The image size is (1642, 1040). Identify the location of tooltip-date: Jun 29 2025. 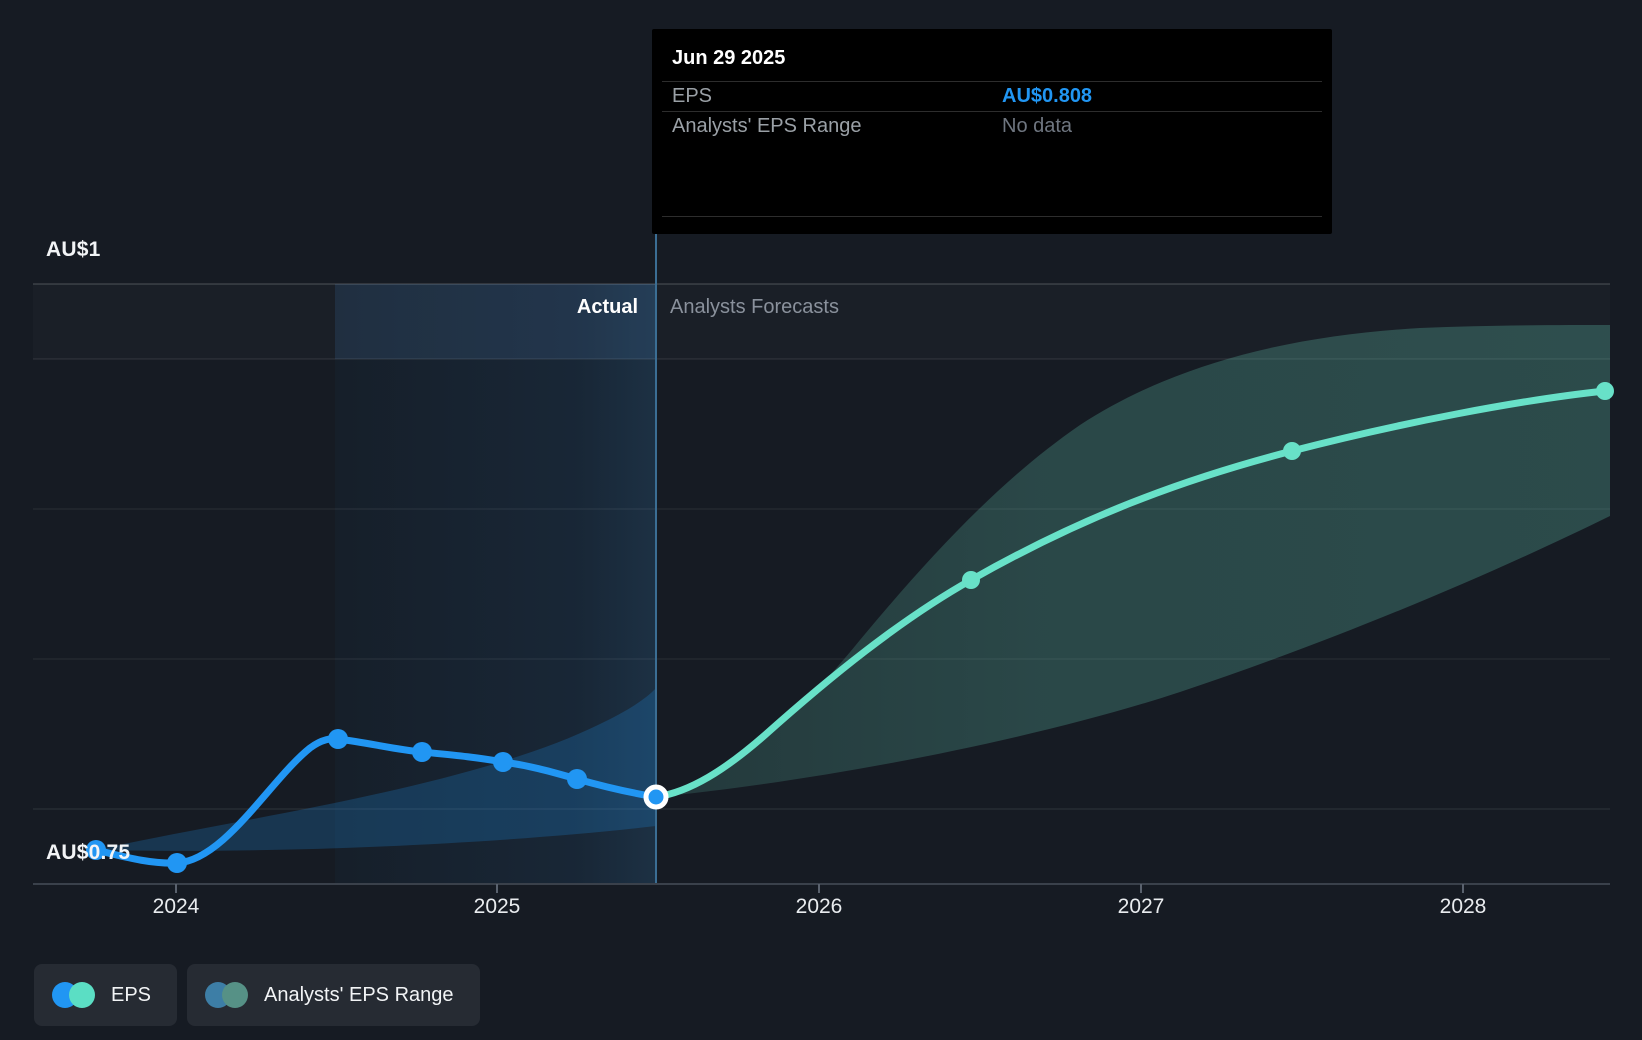
(729, 58).